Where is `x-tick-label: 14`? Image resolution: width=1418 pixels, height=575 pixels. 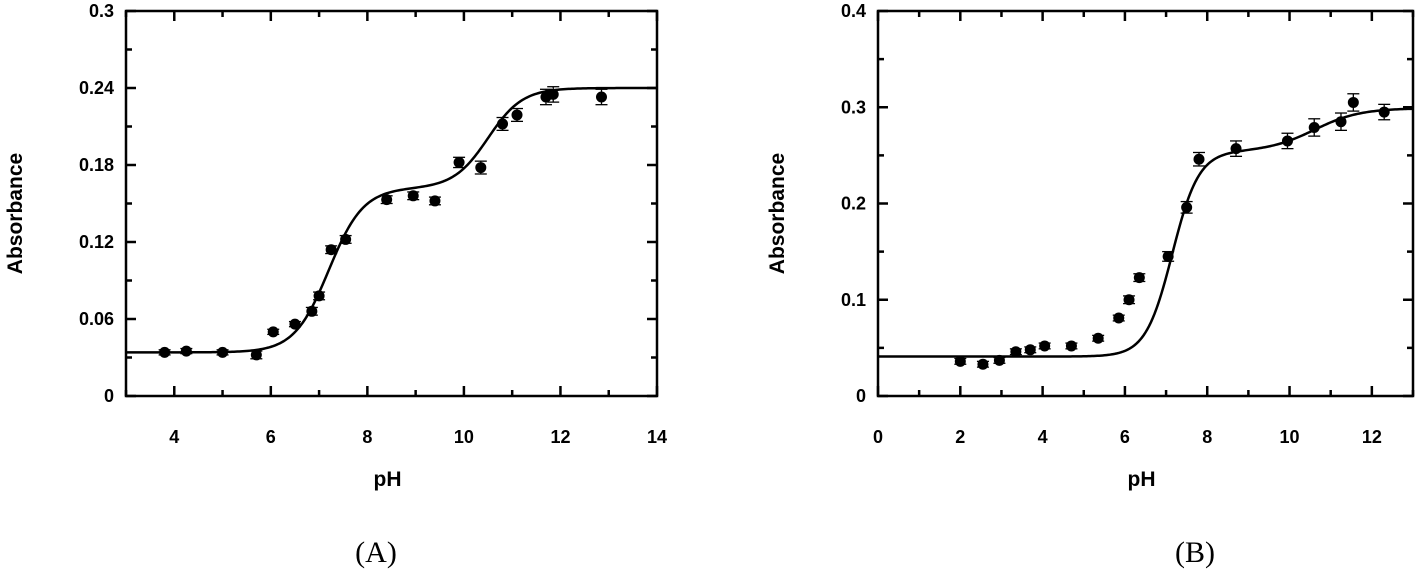
x-tick-label: 14 is located at coordinates (657, 437).